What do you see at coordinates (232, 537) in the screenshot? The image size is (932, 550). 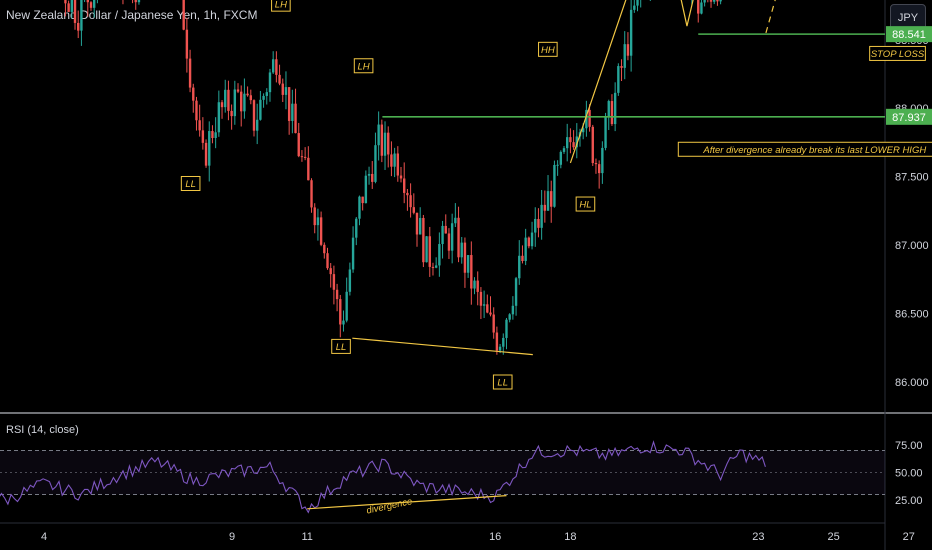 I see `time-tick-label: 9` at bounding box center [232, 537].